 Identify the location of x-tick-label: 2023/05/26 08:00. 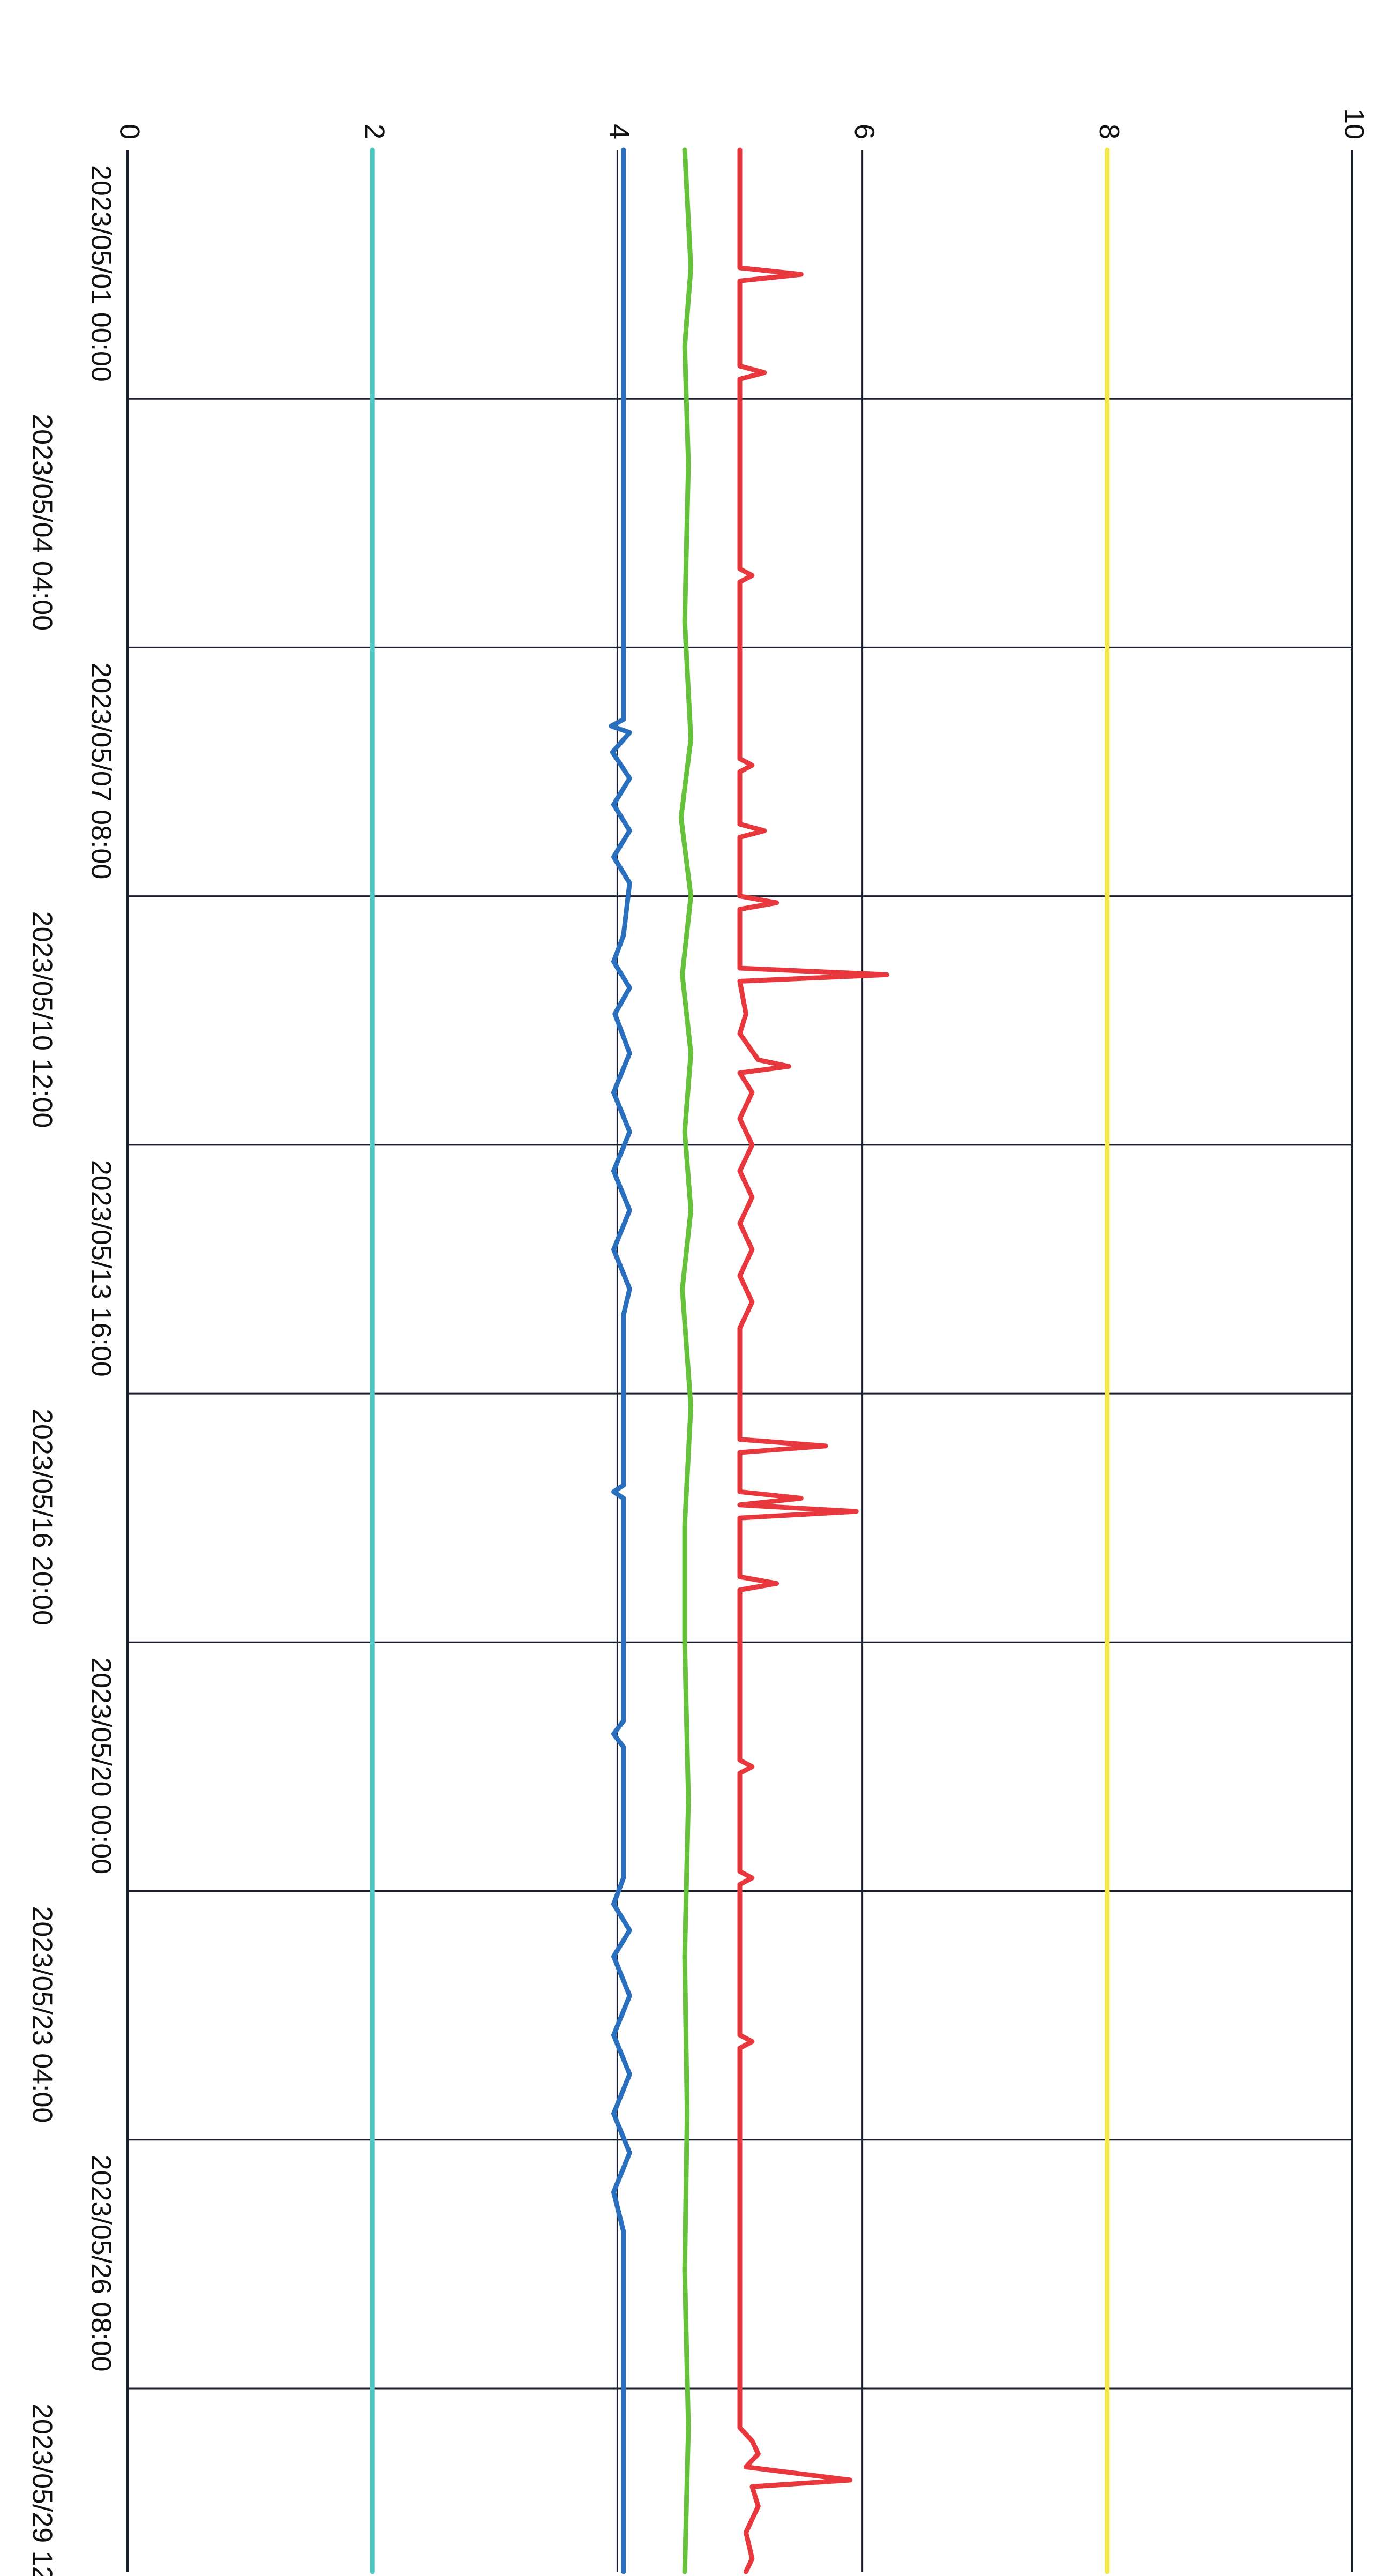
(101, 2263).